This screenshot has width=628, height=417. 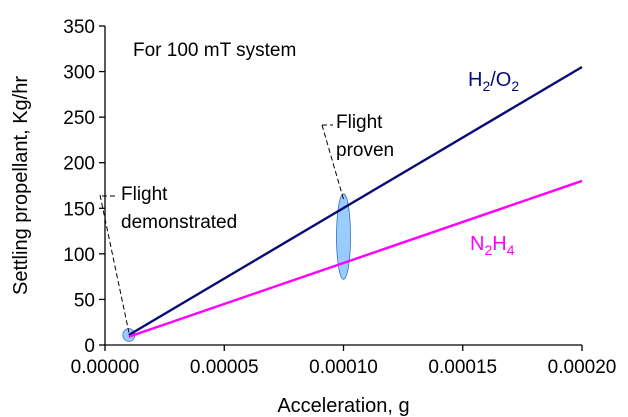 I want to click on y-tick-label: 300, so click(x=79, y=73).